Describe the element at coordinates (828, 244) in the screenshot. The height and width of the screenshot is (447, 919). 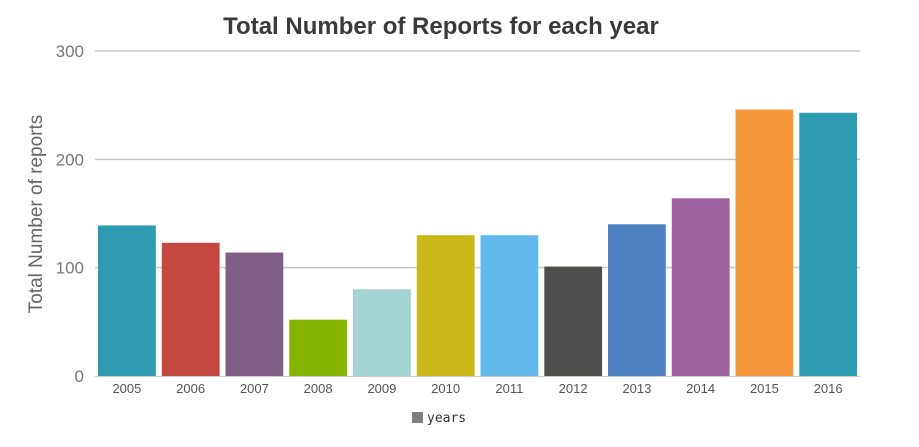
I see `bar-2016` at that location.